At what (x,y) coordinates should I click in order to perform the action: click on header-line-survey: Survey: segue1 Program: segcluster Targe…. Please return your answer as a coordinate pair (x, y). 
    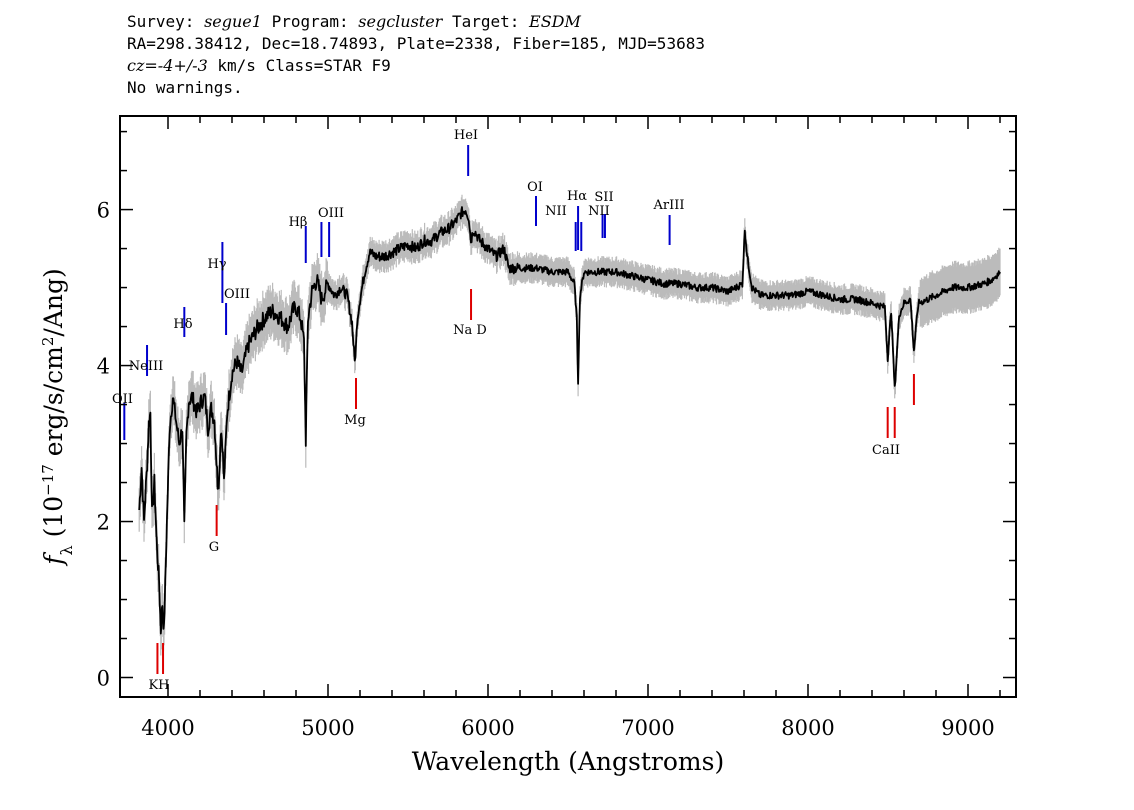
    Looking at the image, I should click on (416, 22).